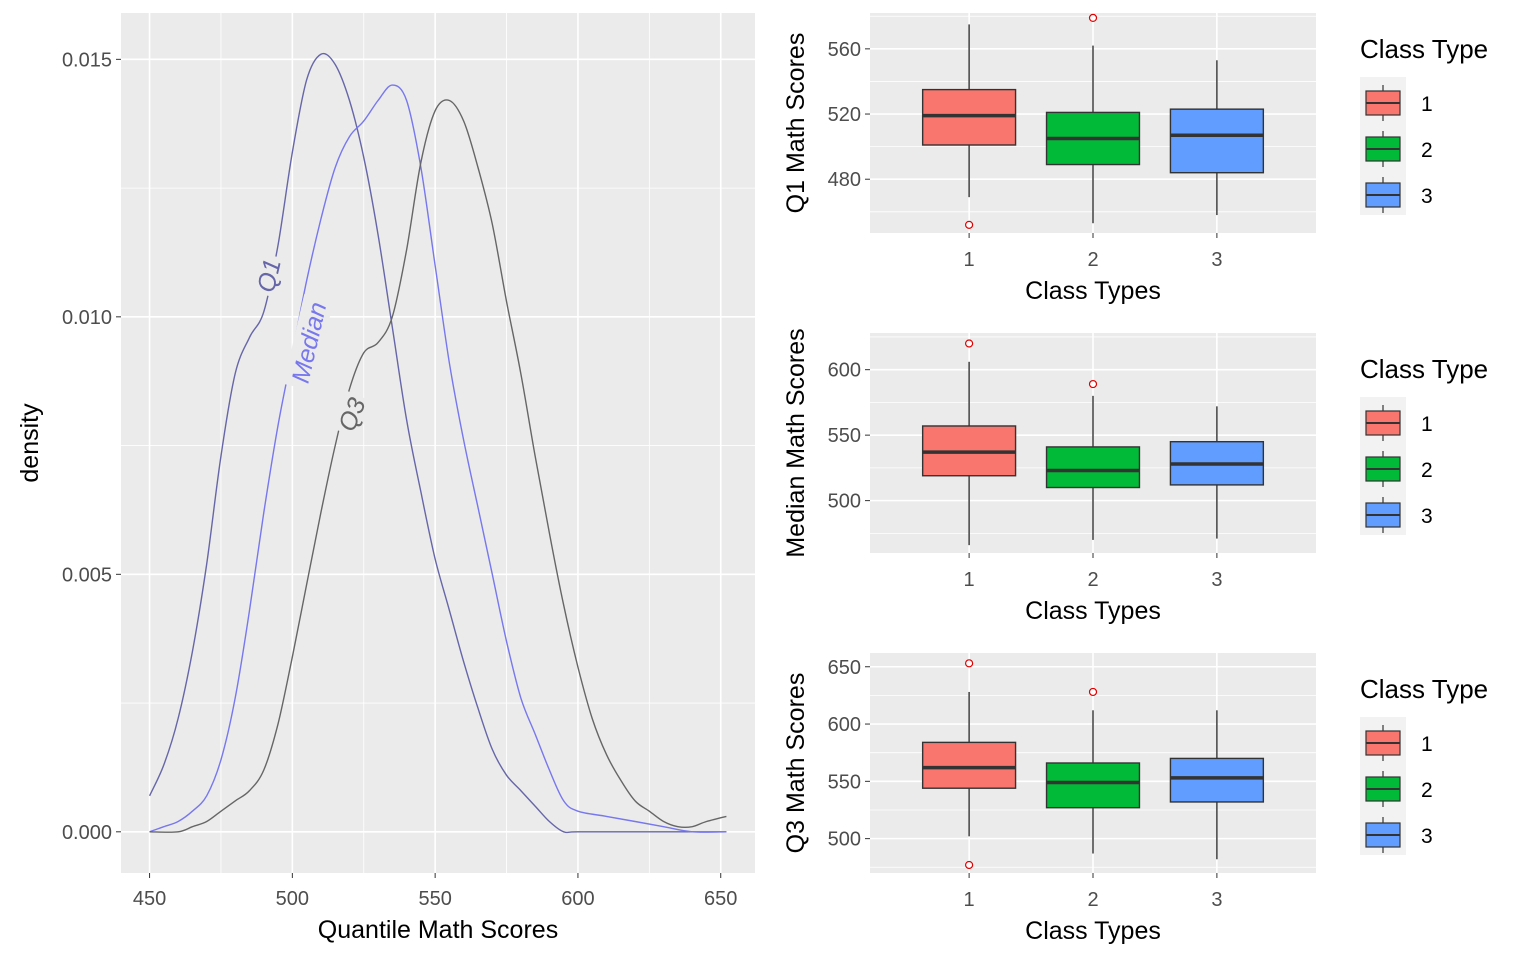 Image resolution: width=1536 pixels, height=960 pixels. I want to click on y-tick-label: 0.010, so click(87, 318).